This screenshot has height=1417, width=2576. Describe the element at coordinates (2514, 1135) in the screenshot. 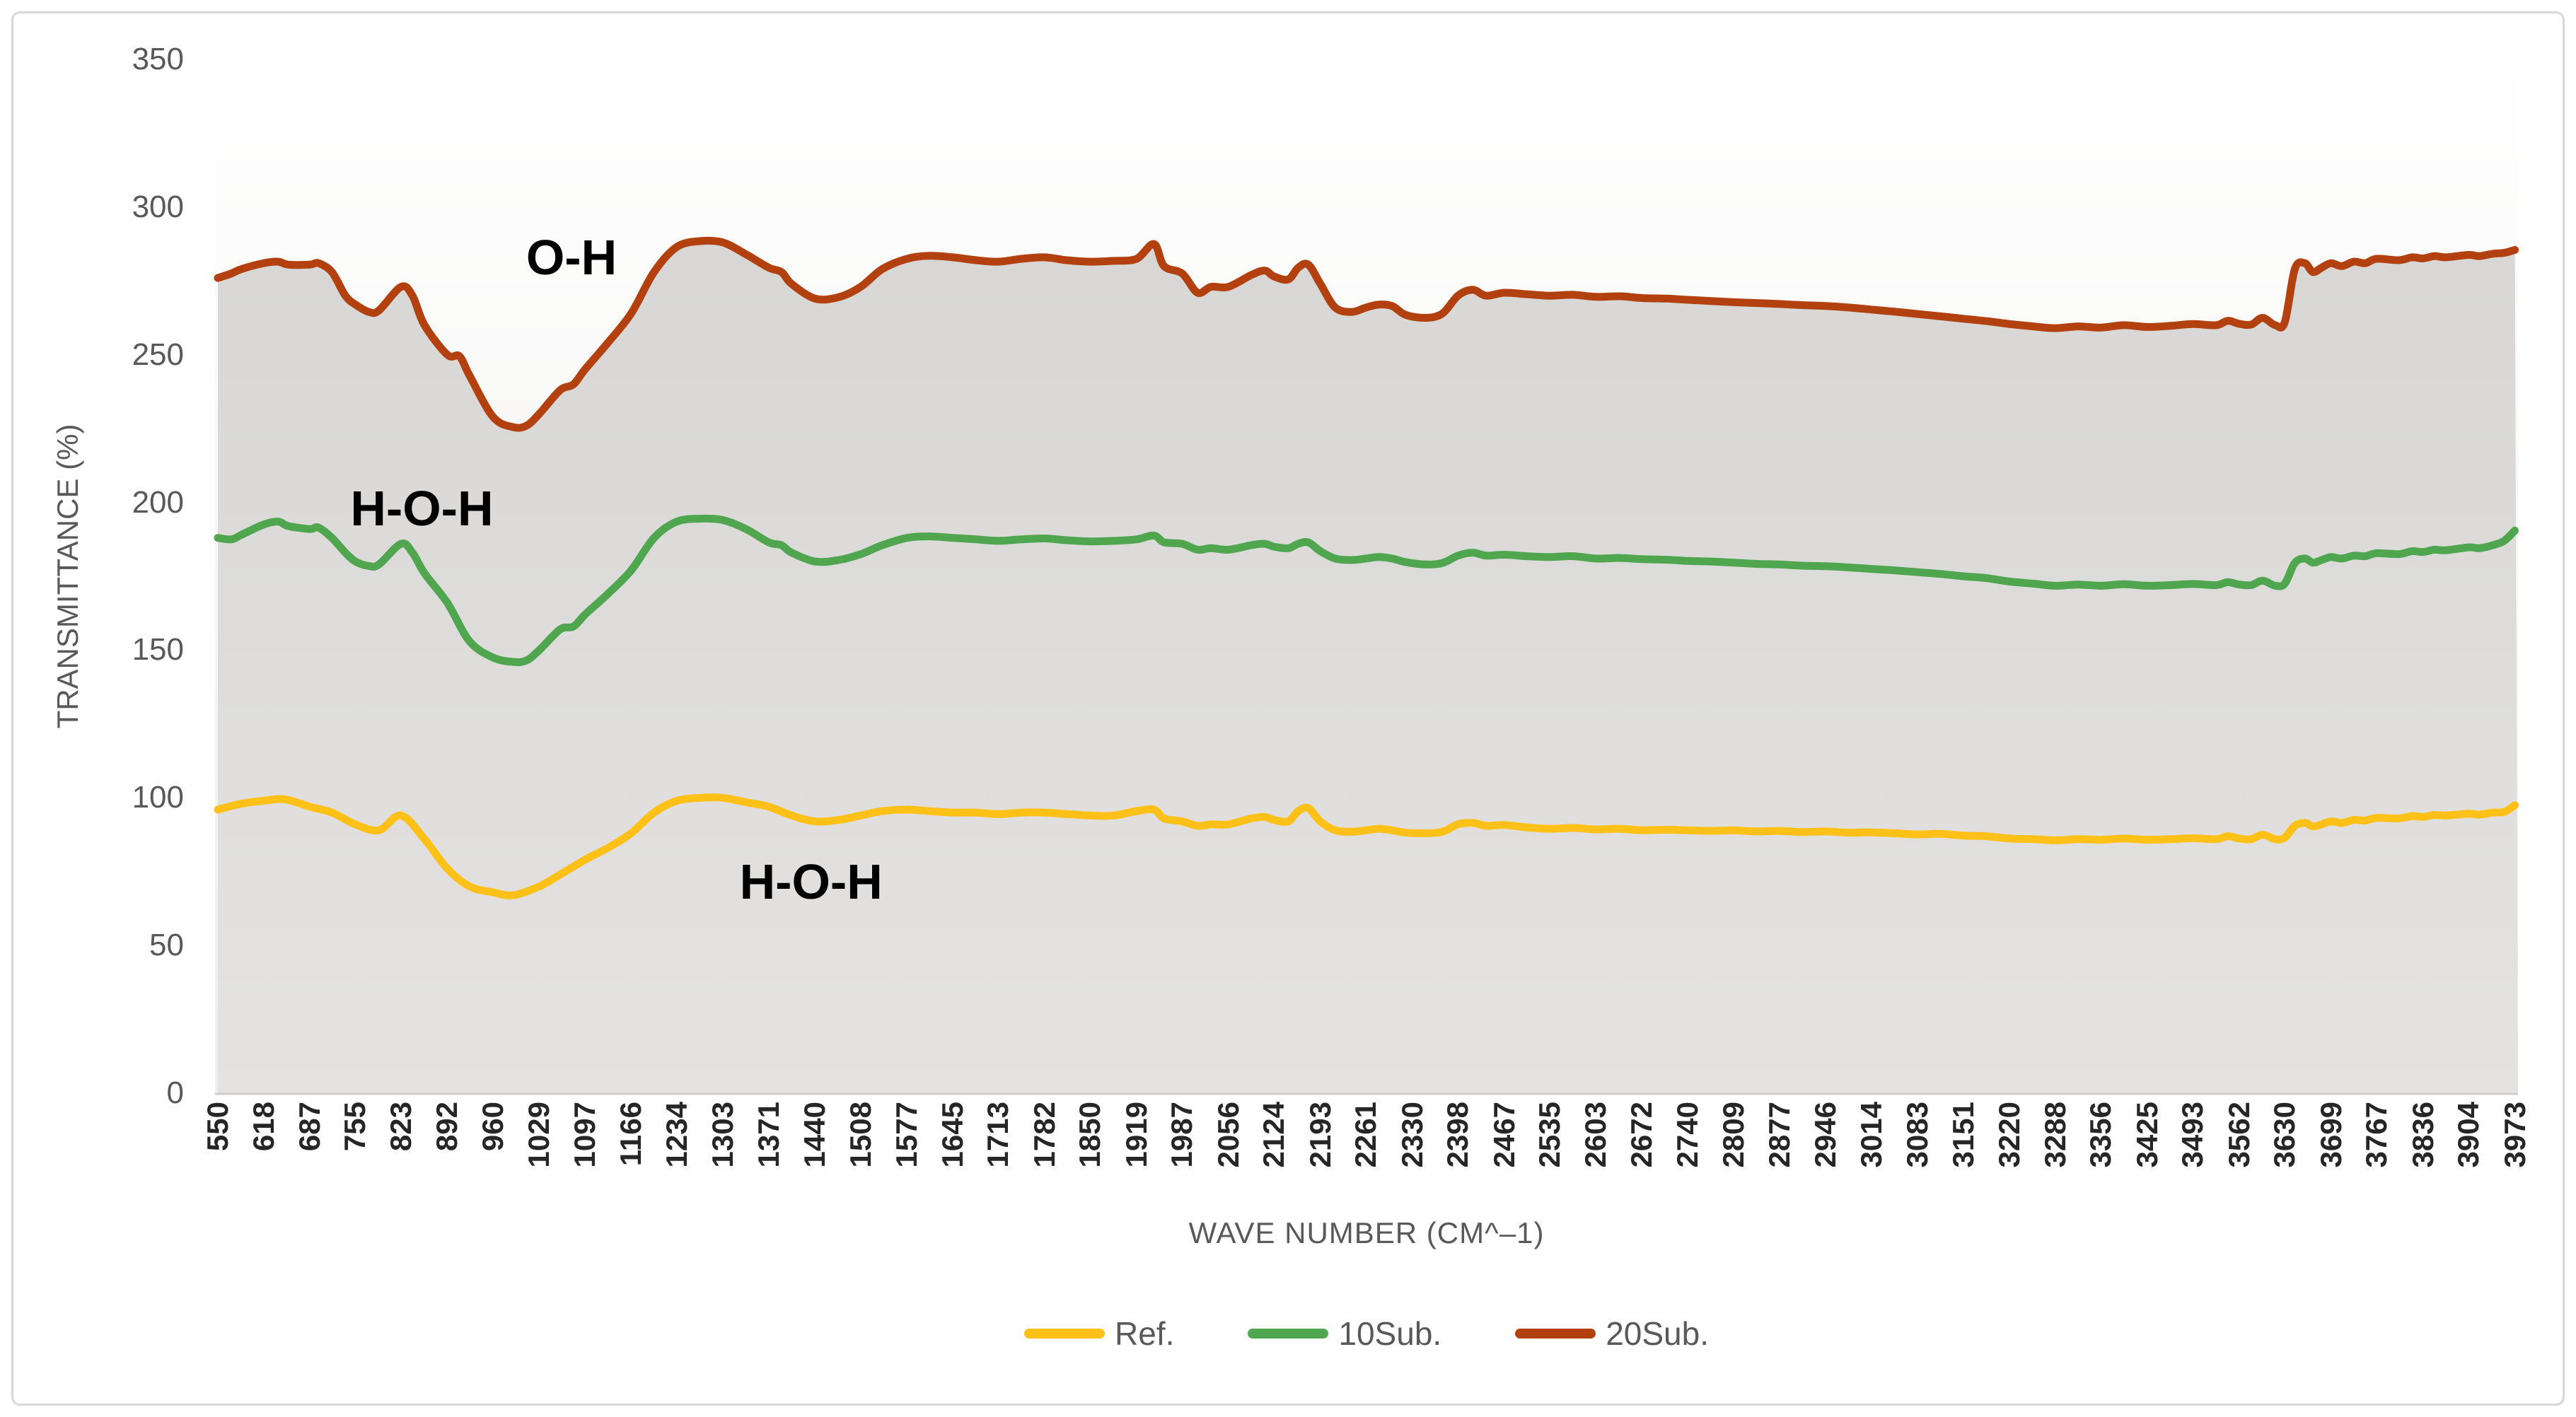

I see `x-tick-label: 3973` at that location.